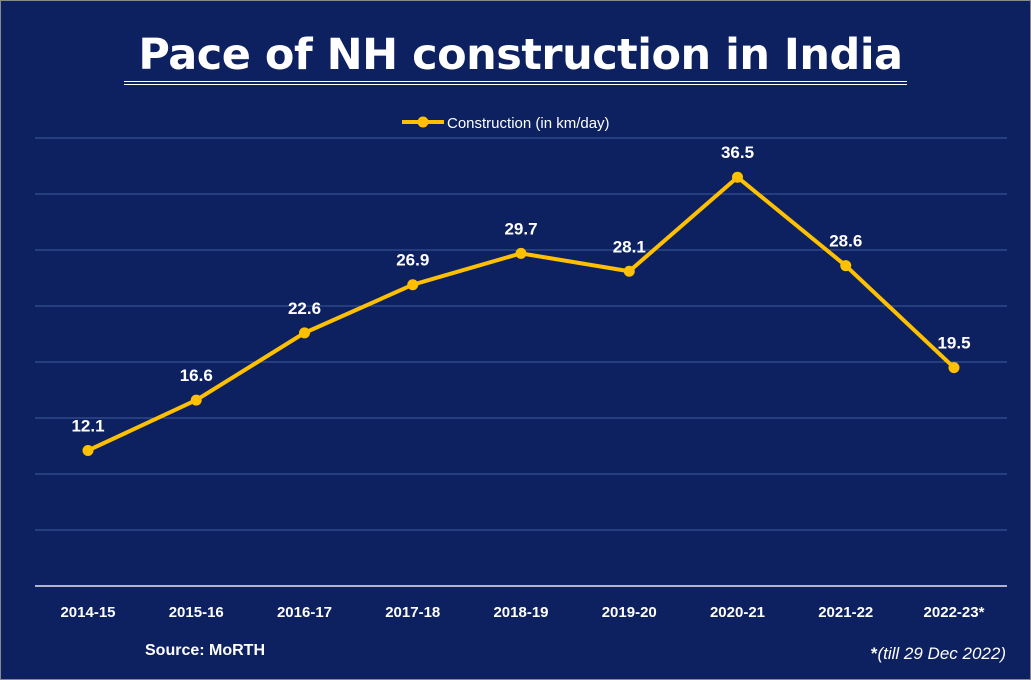 This screenshot has height=680, width=1031. What do you see at coordinates (941, 653) in the screenshot?
I see `footnote-text: (till 29 Dec 2022)` at bounding box center [941, 653].